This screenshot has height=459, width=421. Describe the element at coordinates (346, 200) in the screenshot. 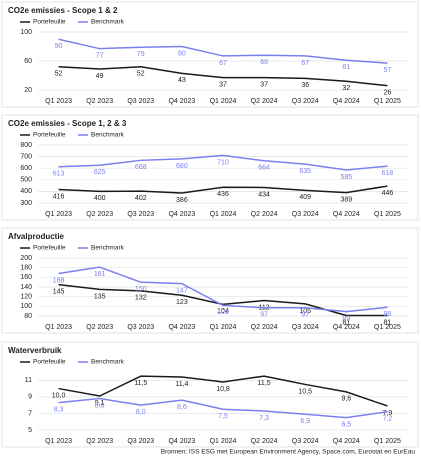

I see `data-label: 389` at that location.